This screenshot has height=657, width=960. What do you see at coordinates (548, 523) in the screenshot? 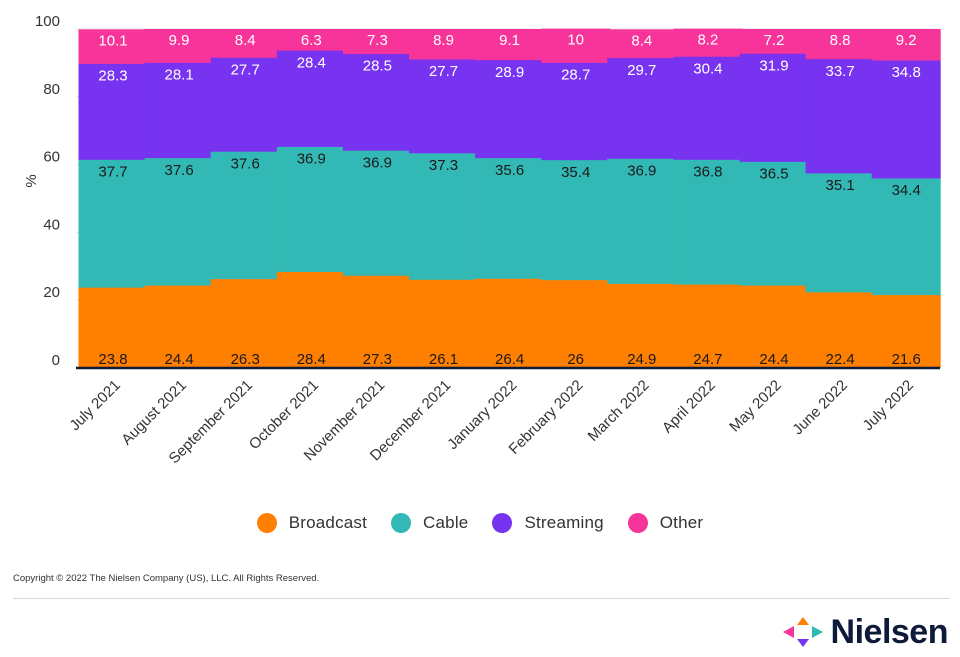
I see `legend-item-streaming: Streaming` at bounding box center [548, 523].